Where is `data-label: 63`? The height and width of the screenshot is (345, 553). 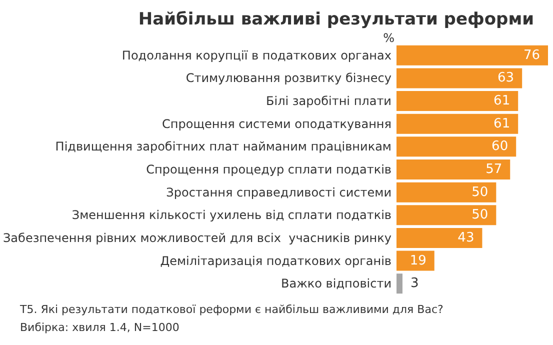
data-label: 63 is located at coordinates (506, 78).